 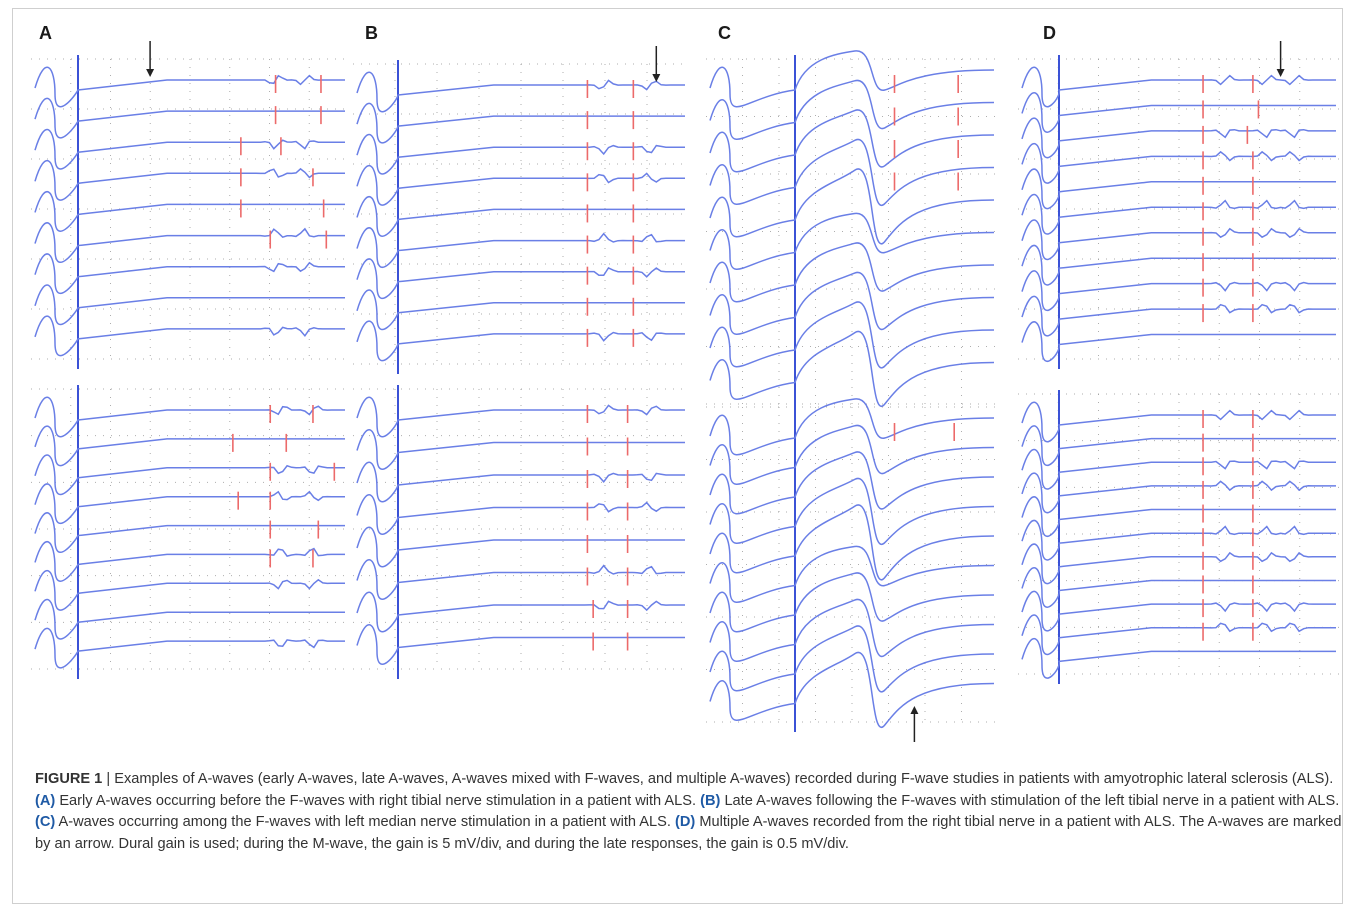 What do you see at coordinates (685, 822) in the screenshot?
I see `caption-label-d: (D)` at bounding box center [685, 822].